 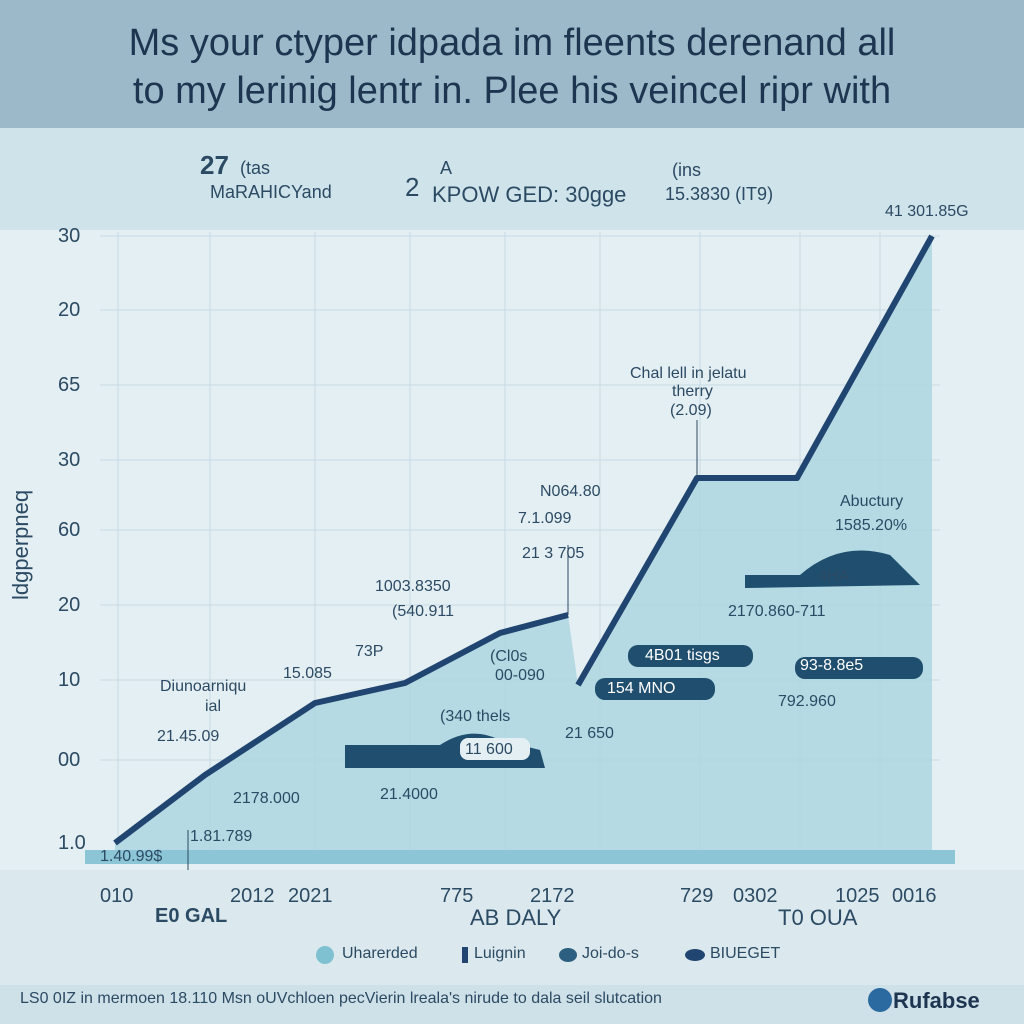 What do you see at coordinates (369, 651) in the screenshot?
I see `annotation: 73P` at bounding box center [369, 651].